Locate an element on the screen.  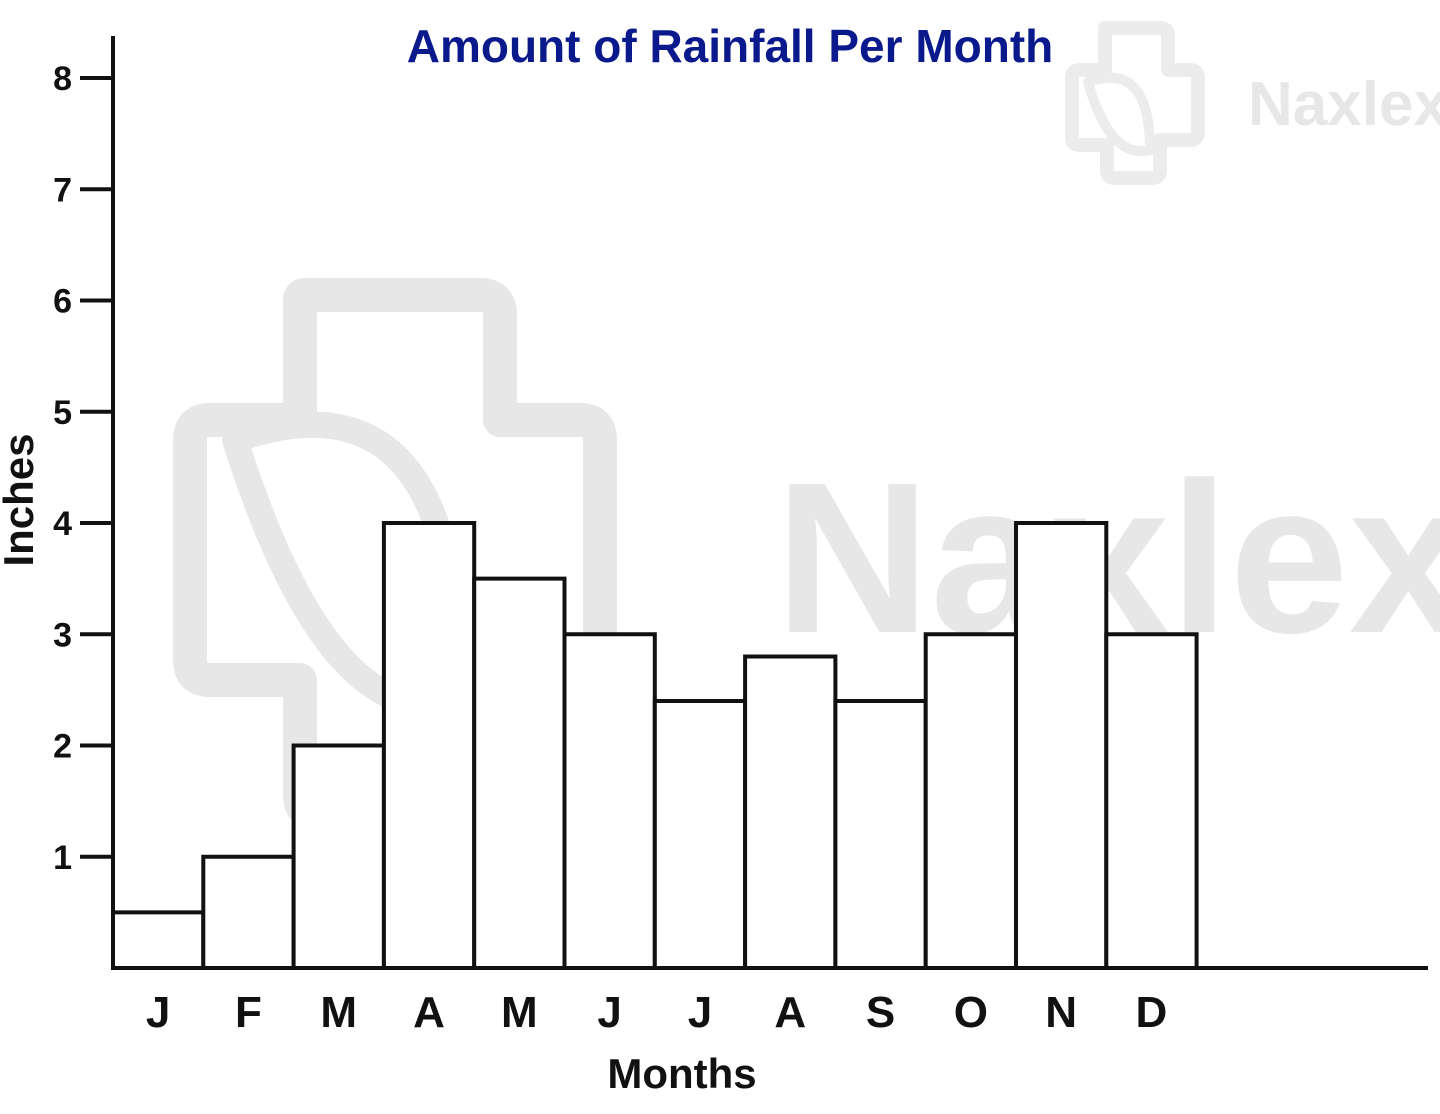
x-category-label: S is located at coordinates (880, 1012).